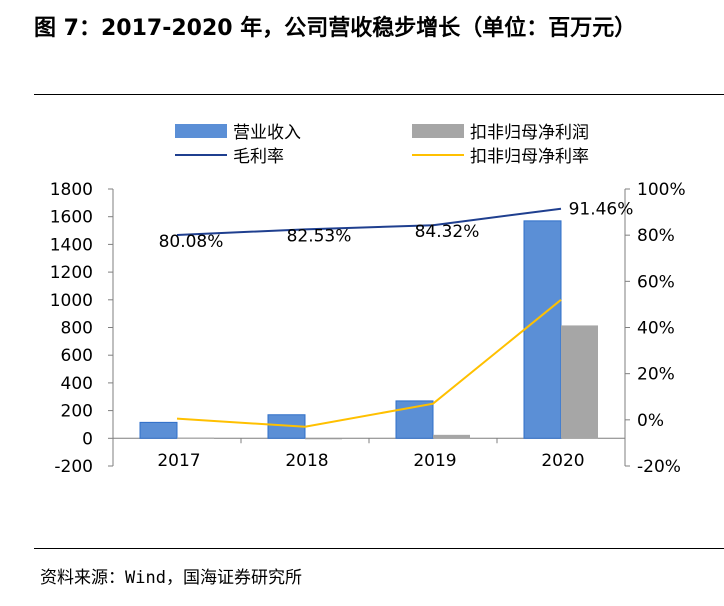  What do you see at coordinates (661, 190) in the screenshot?
I see `right-axis-tick-label: 100%` at bounding box center [661, 190].